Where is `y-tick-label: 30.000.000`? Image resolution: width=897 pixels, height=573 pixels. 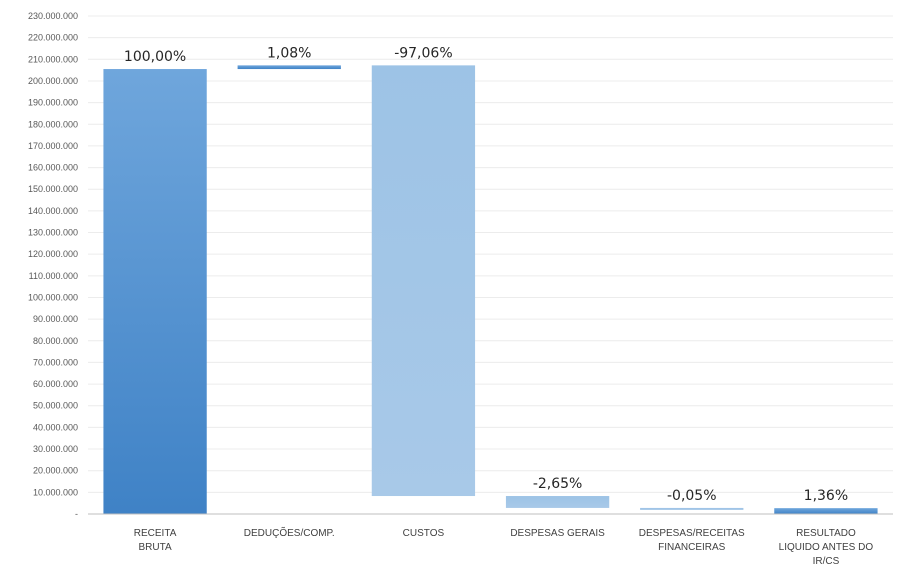
y-tick-label: 30.000.000 is located at coordinates (55, 449).